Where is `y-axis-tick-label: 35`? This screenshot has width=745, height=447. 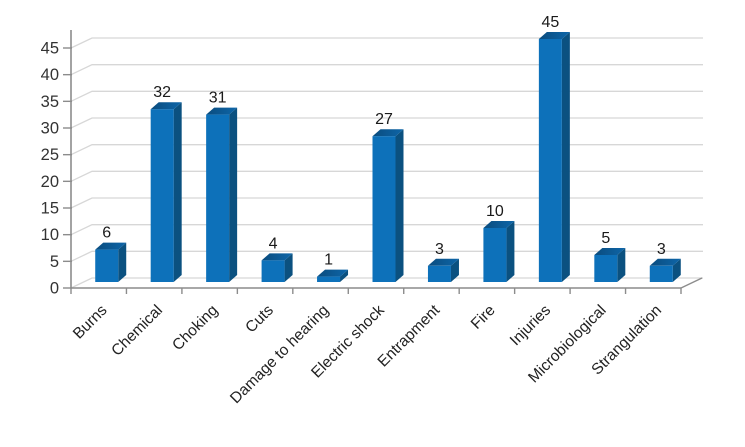 y-axis-tick-label: 35 is located at coordinates (50, 102).